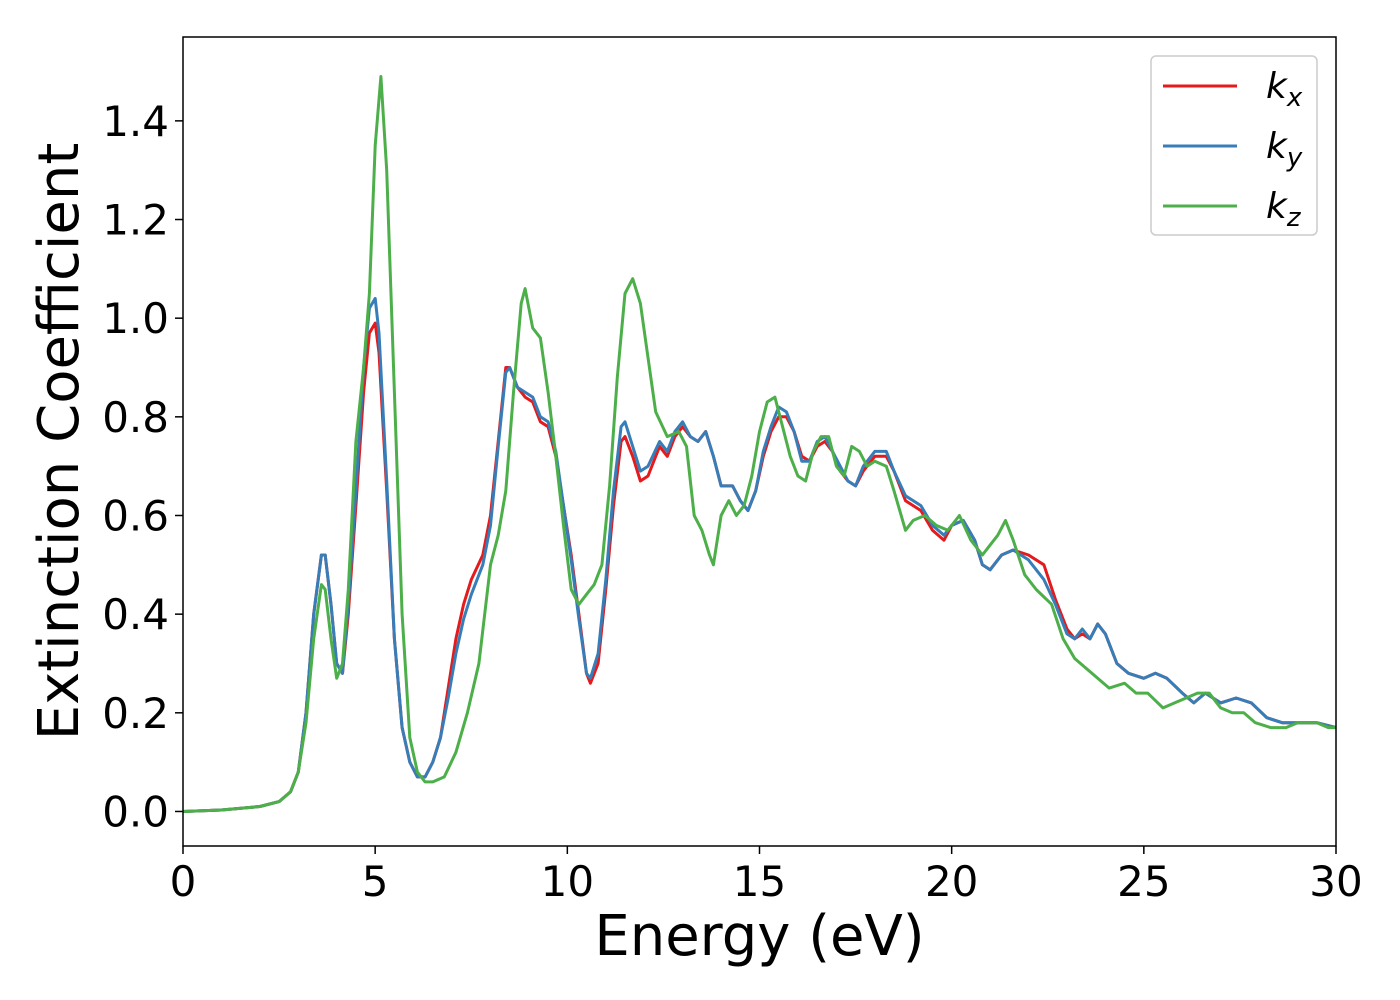  What do you see at coordinates (1143, 881) in the screenshot?
I see `x-tick-label: 25` at bounding box center [1143, 881].